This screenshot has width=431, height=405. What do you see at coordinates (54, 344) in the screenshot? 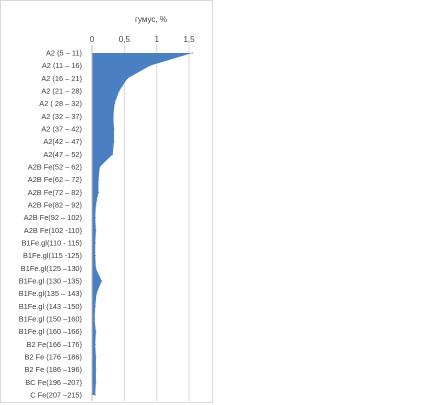
I see `category-label: B2 Fe(166 –176)` at bounding box center [54, 344].